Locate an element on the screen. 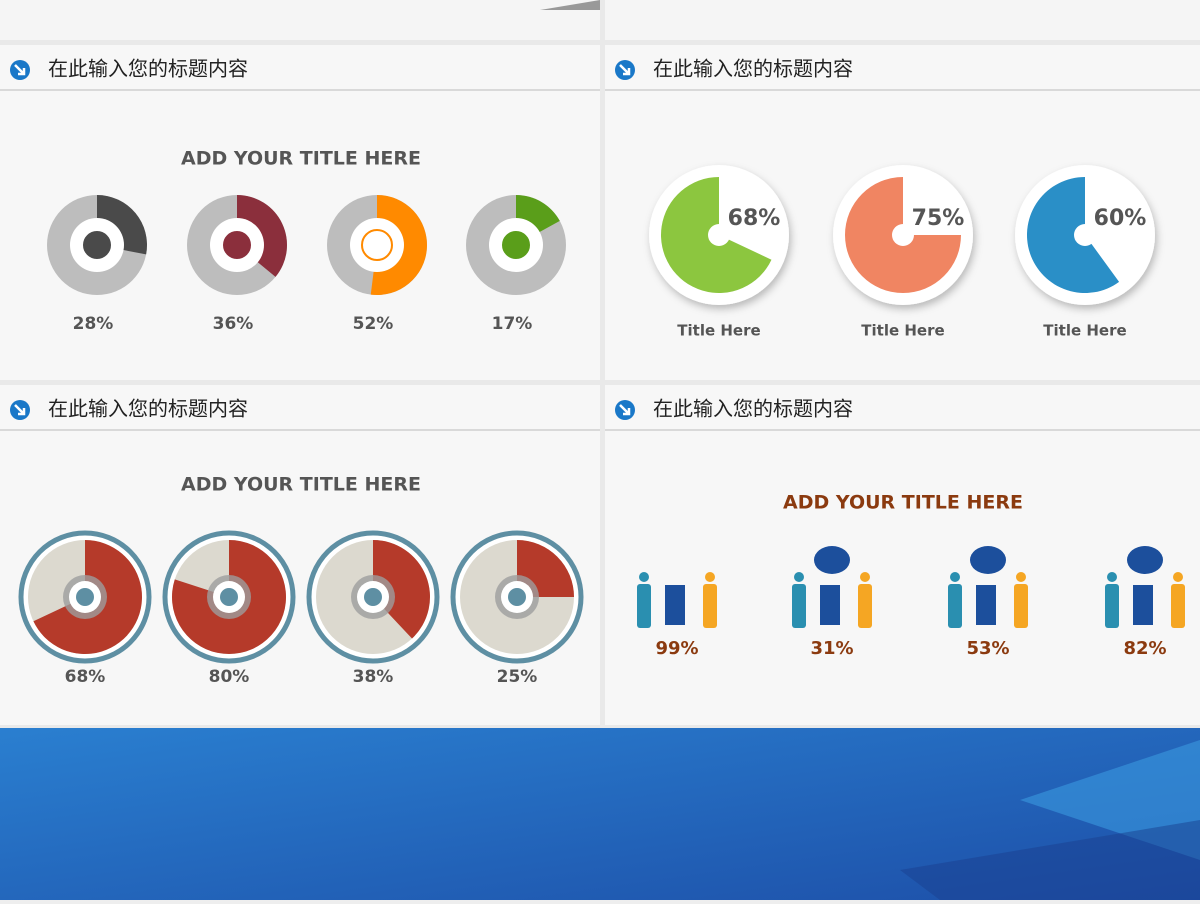 Image resolution: width=1200 pixels, height=904 pixels. percent-label: 52% is located at coordinates (373, 324).